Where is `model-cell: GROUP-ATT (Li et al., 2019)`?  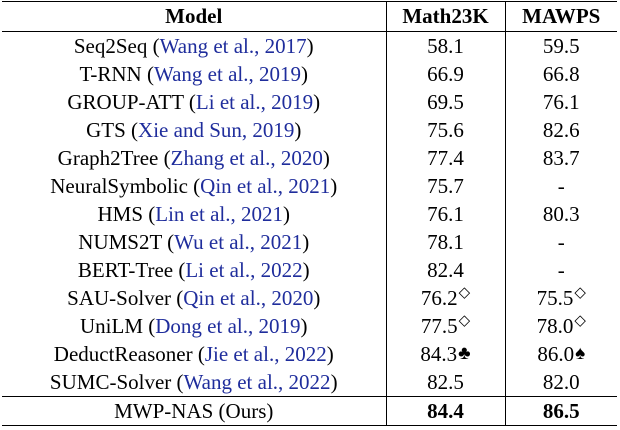 model-cell: GROUP-ATT (Li et al., 2019) is located at coordinates (194, 101).